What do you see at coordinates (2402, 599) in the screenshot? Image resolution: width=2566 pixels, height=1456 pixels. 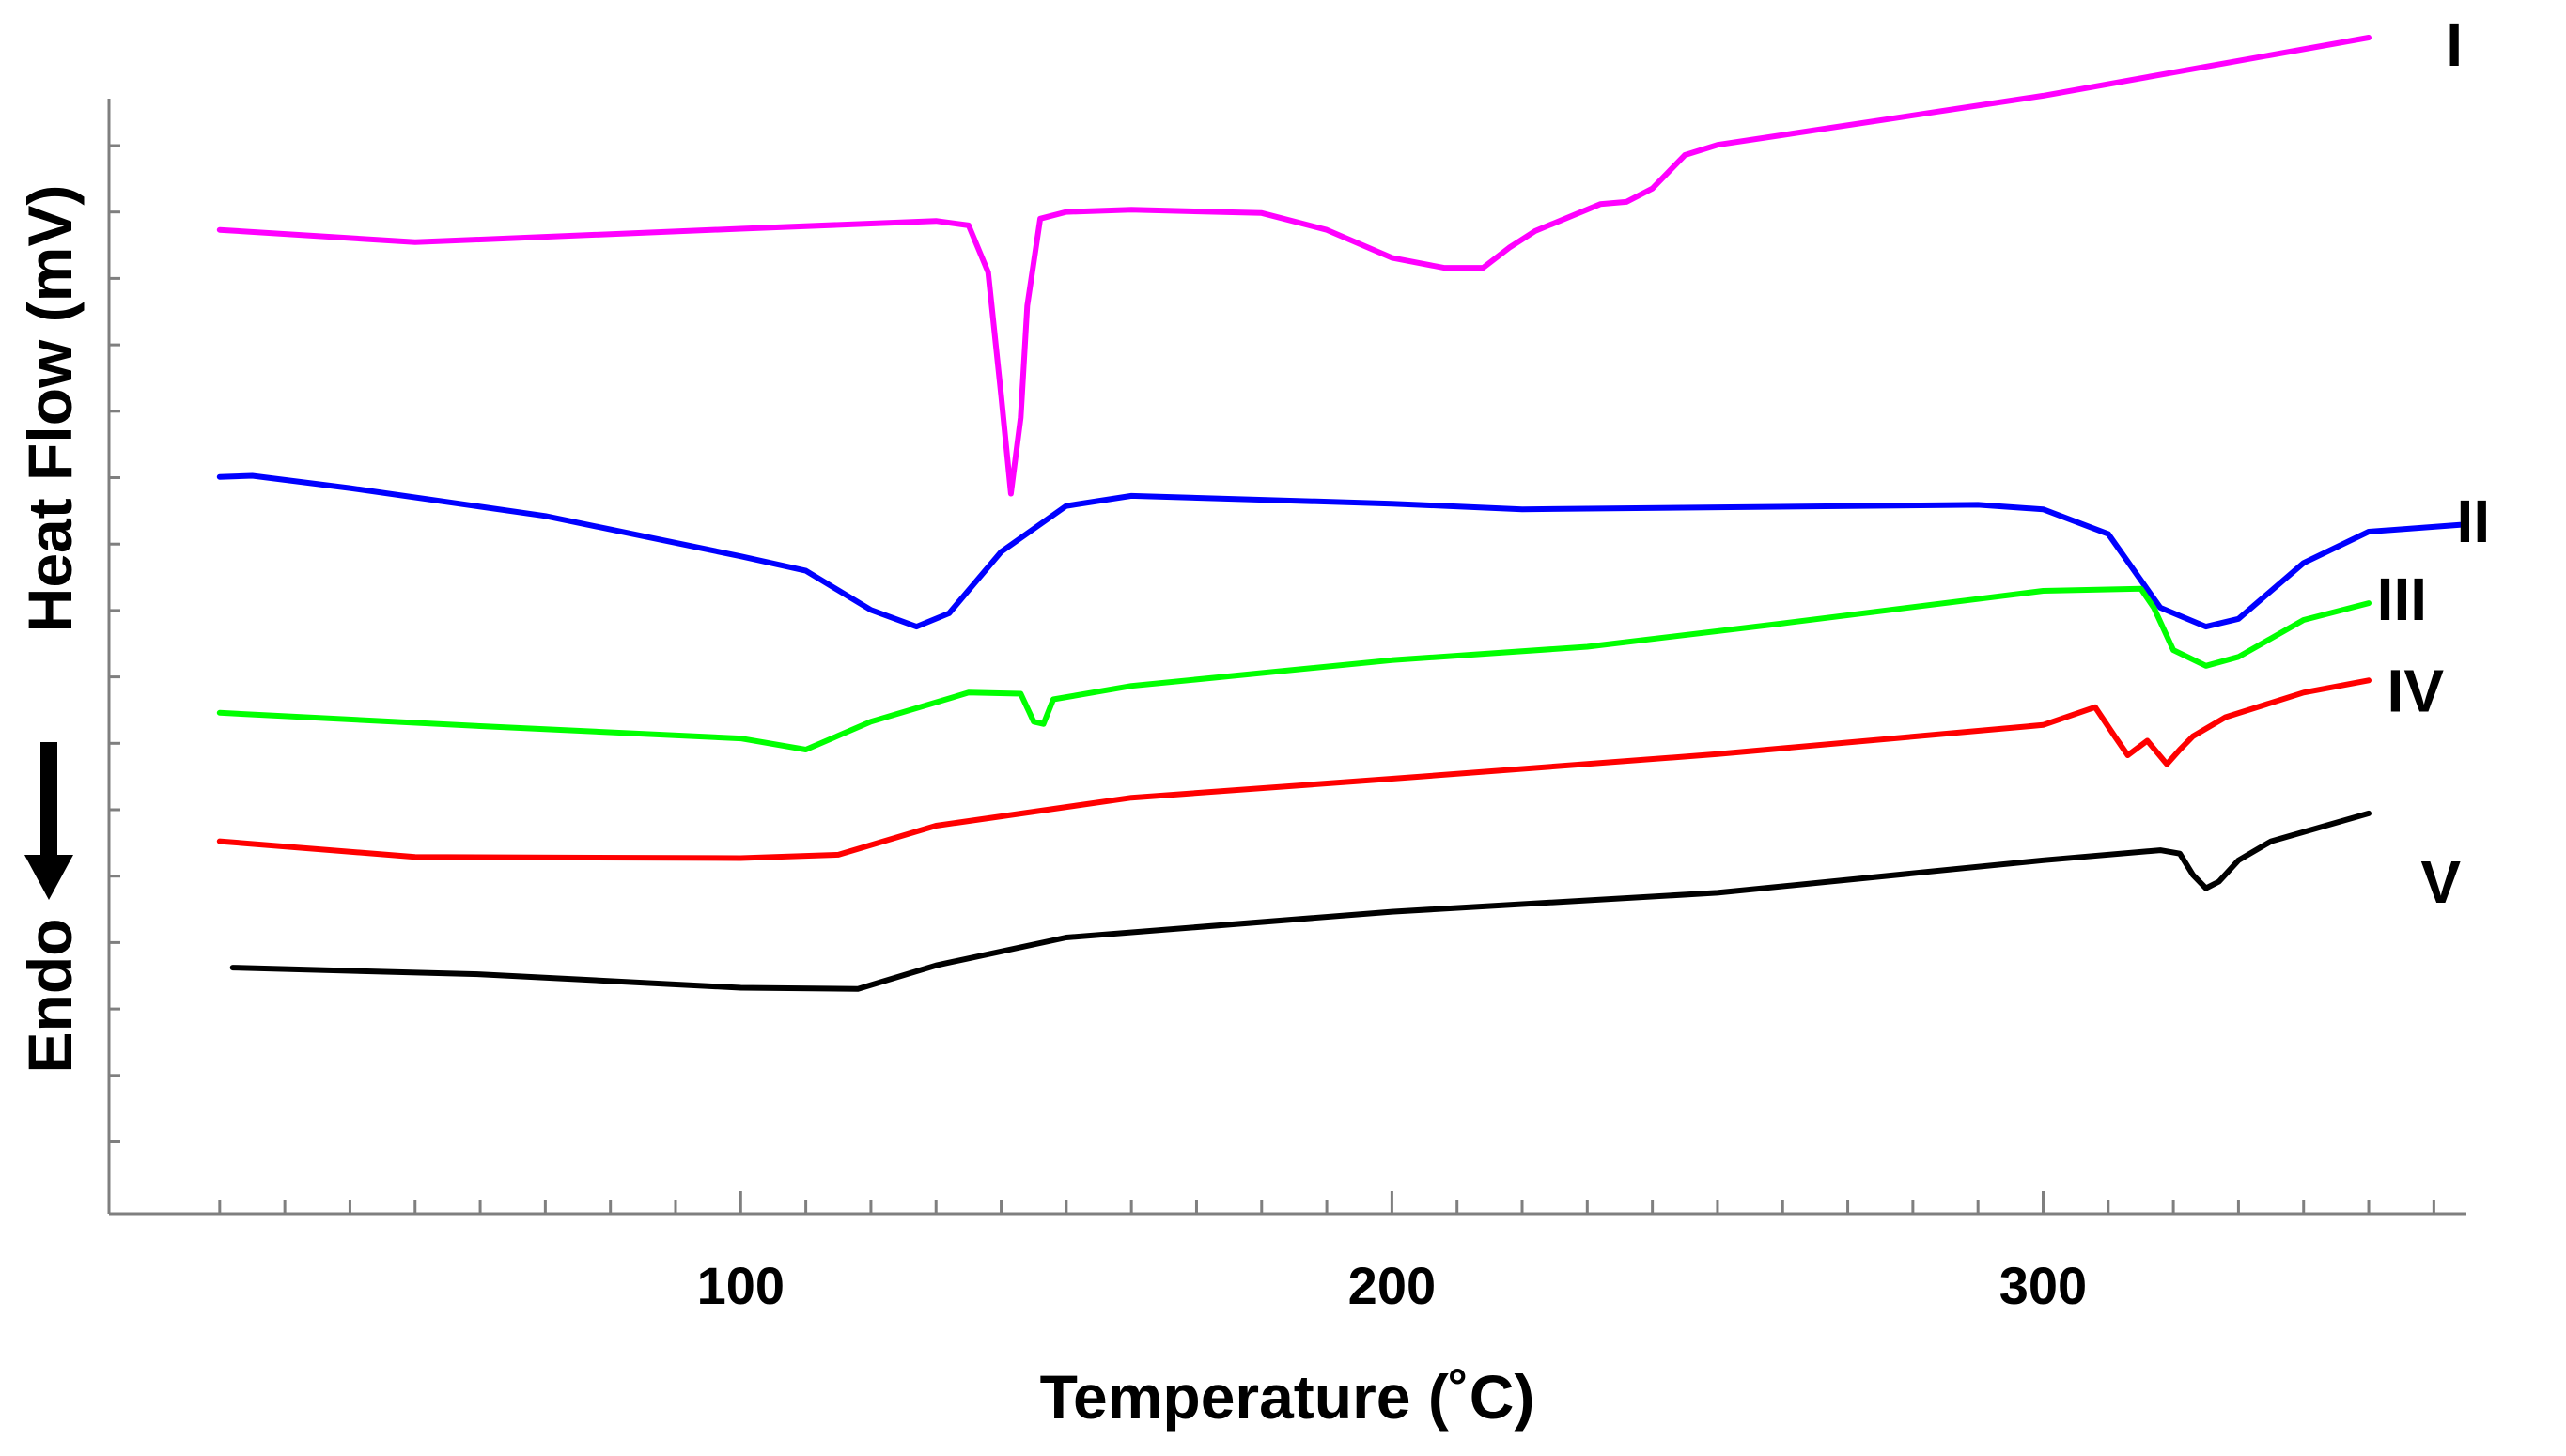 I see `series-label-iii: III` at bounding box center [2402, 599].